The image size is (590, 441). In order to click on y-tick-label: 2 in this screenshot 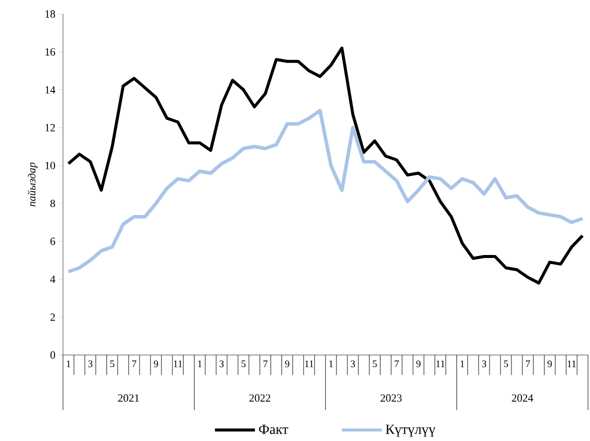, I will do `click(52, 317)`.